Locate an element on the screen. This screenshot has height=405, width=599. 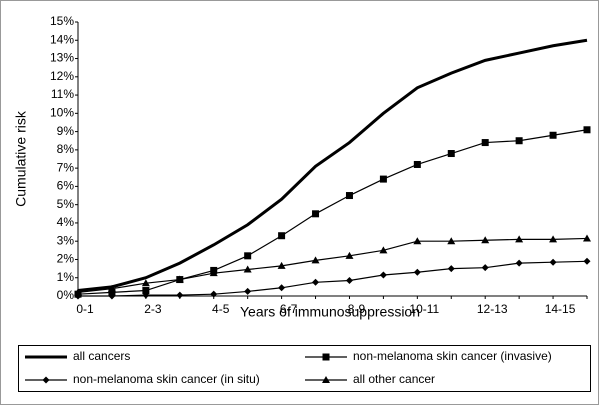
y-tick-label: 13% is located at coordinates (62, 58).